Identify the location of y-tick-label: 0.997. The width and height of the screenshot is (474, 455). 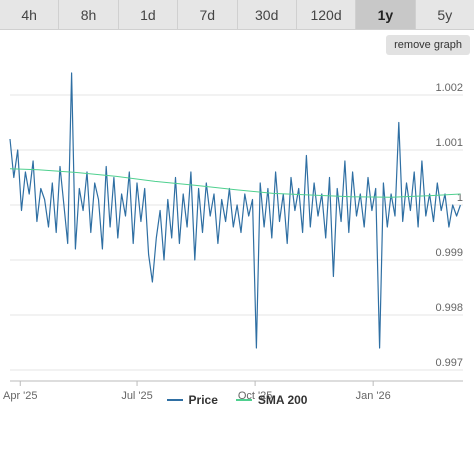
(449, 363).